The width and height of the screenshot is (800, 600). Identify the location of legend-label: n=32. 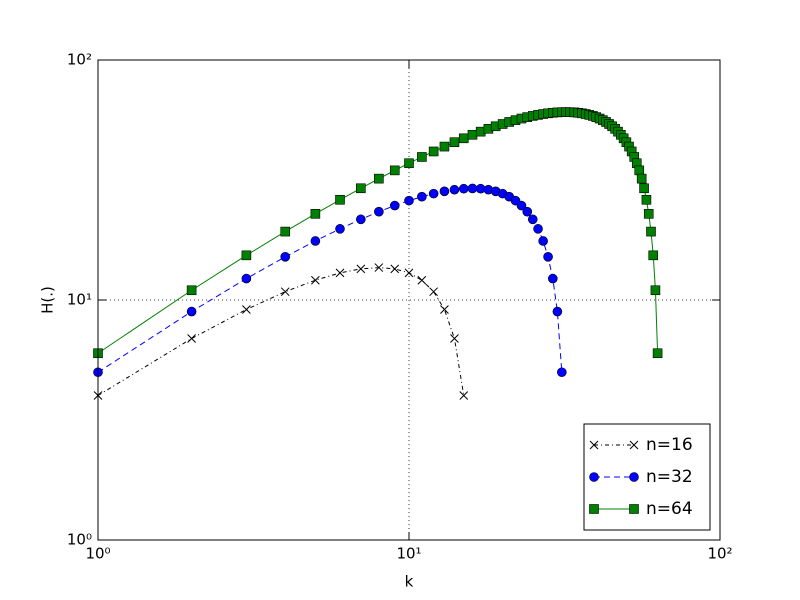
(669, 477).